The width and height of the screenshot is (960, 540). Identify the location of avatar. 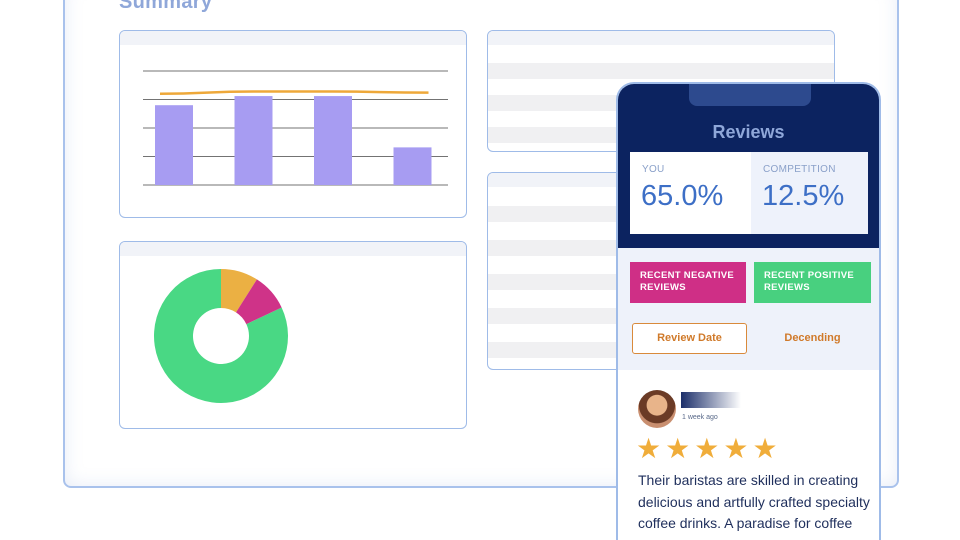
(657, 409).